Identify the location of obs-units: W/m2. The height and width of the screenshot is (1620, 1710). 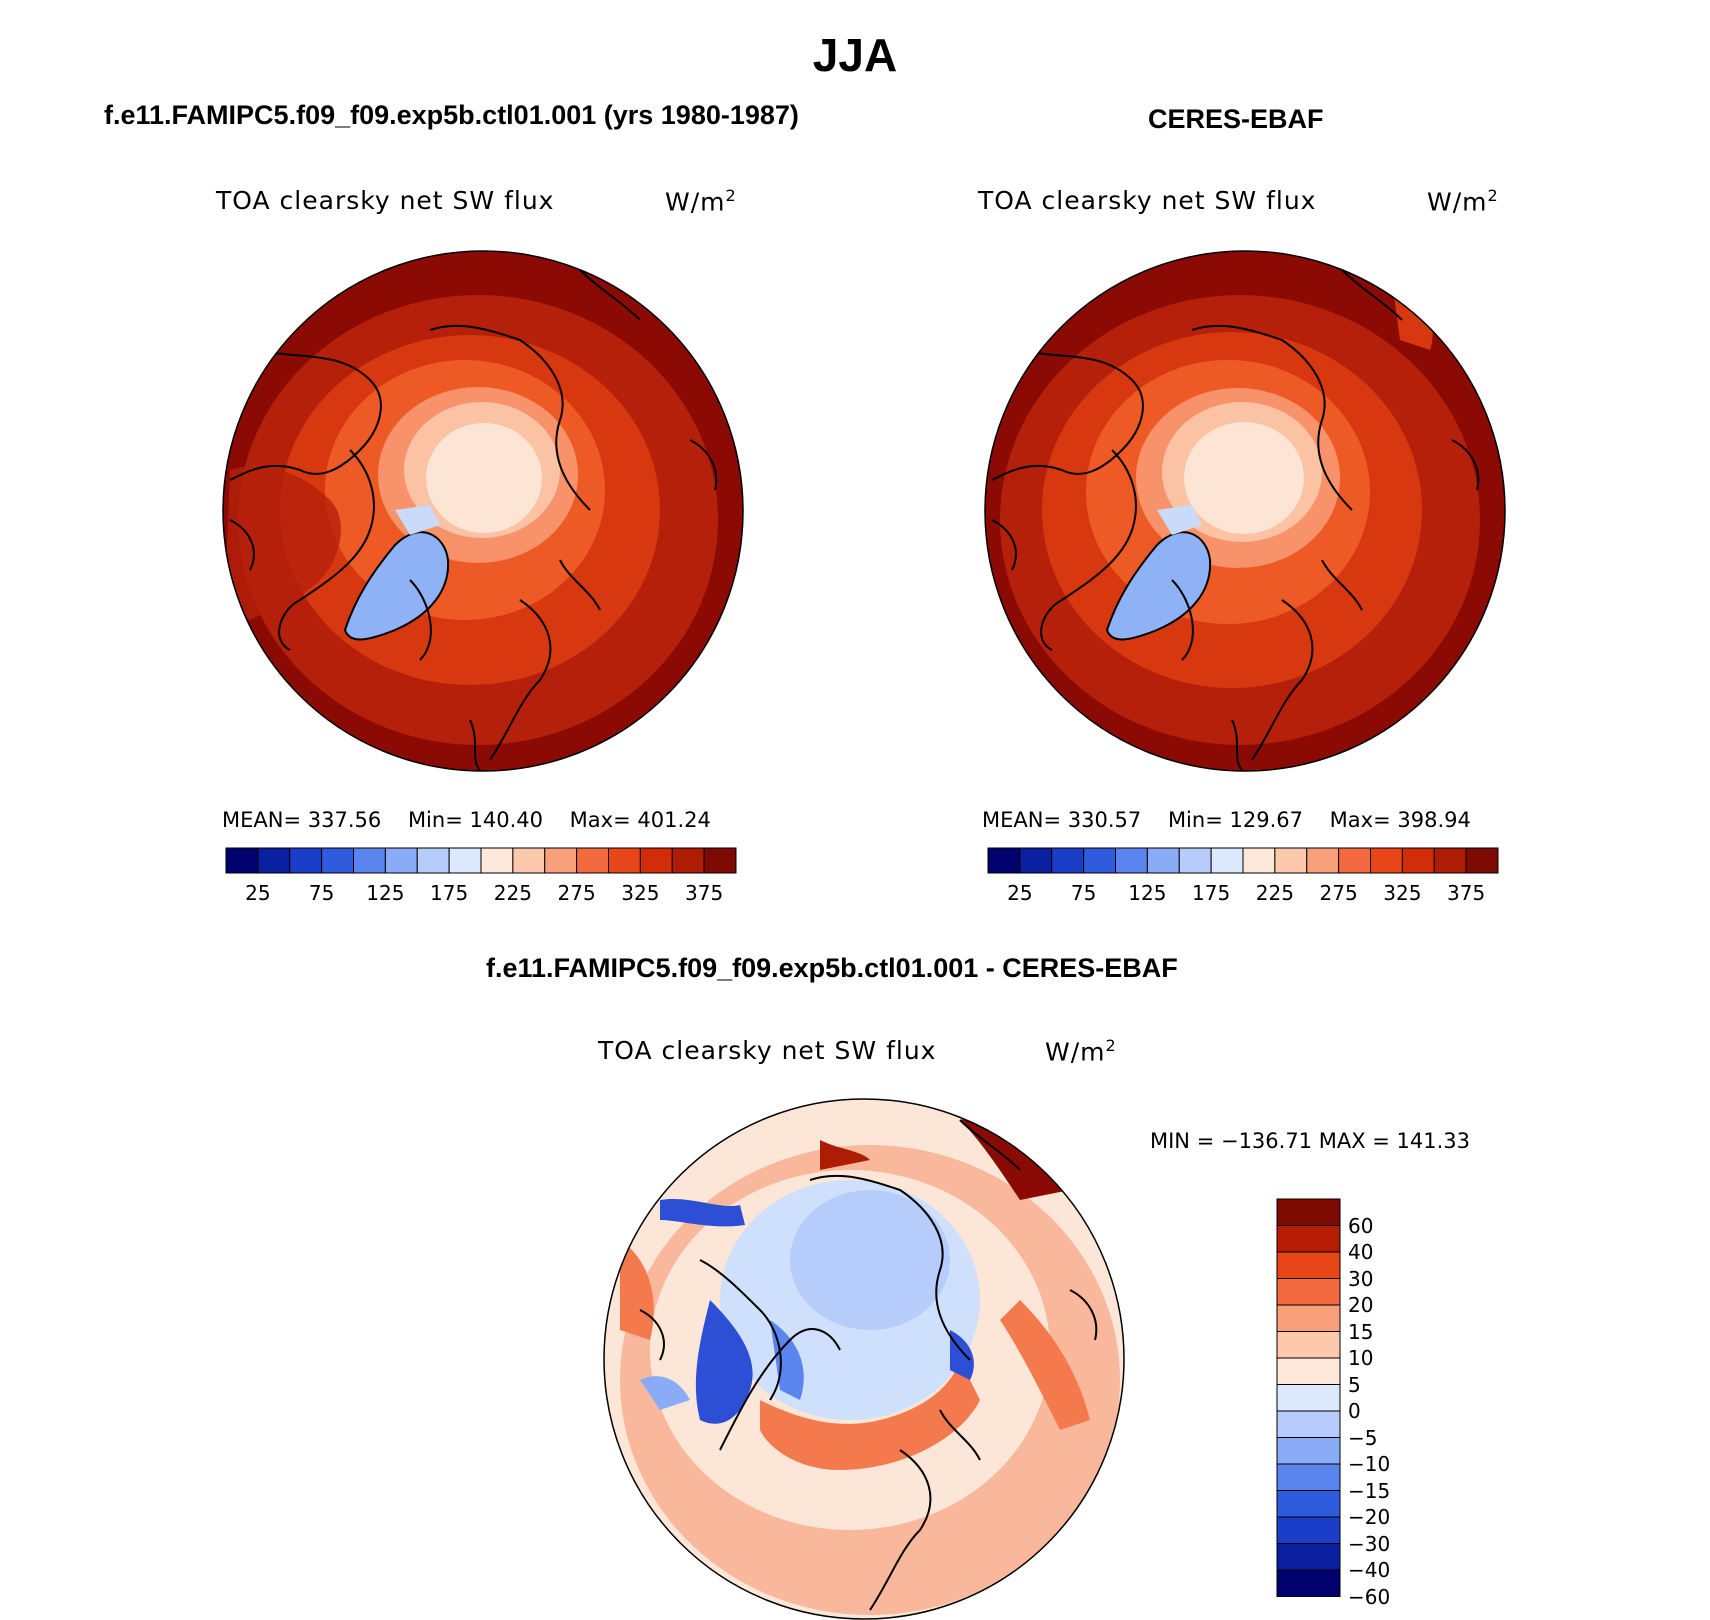
(1463, 201).